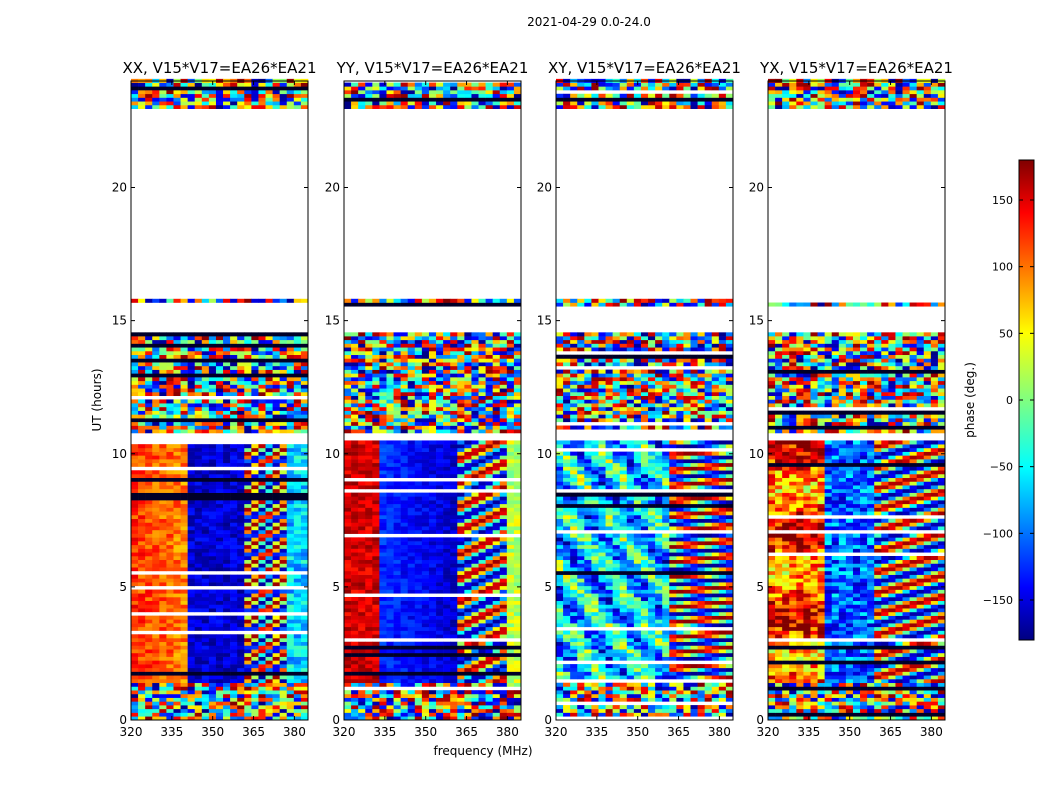 Image resolution: width=1050 pixels, height=800 pixels. I want to click on heatmap-cells-xx, so click(220, 399).